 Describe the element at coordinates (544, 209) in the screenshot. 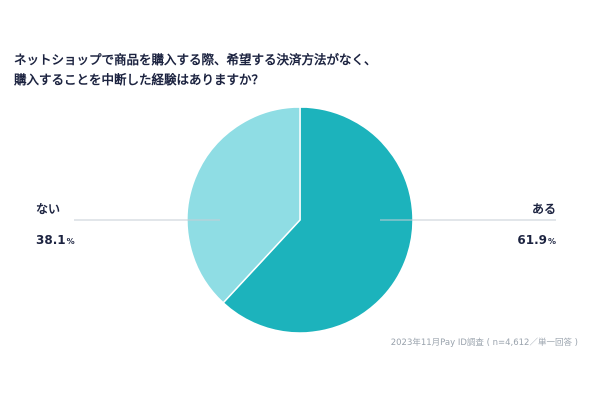

I see `slice-label-aru: ある` at that location.